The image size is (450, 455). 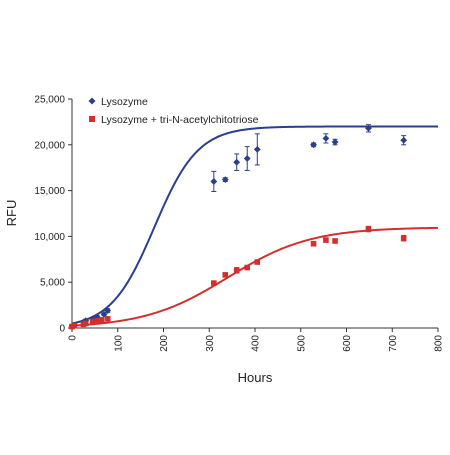 What do you see at coordinates (255, 377) in the screenshot?
I see `x-axis-title: Hours` at bounding box center [255, 377].